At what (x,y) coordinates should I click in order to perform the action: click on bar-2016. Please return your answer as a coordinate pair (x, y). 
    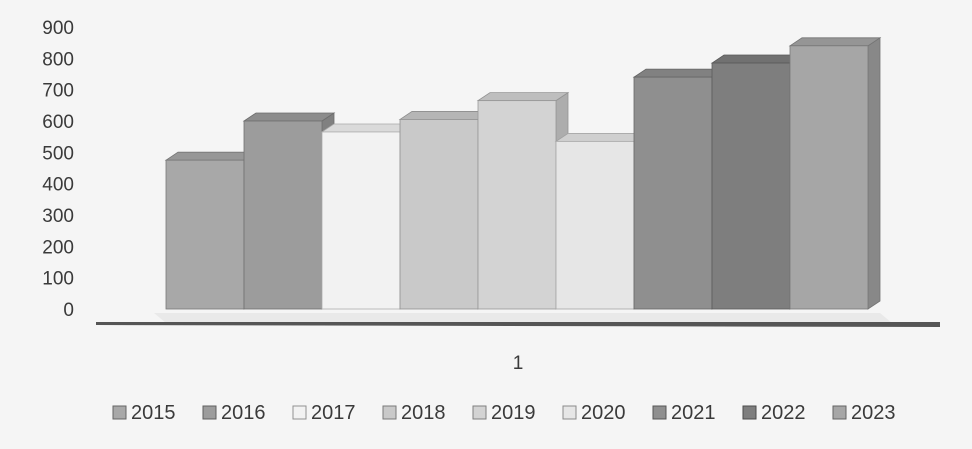
    Looking at the image, I should click on (289, 211).